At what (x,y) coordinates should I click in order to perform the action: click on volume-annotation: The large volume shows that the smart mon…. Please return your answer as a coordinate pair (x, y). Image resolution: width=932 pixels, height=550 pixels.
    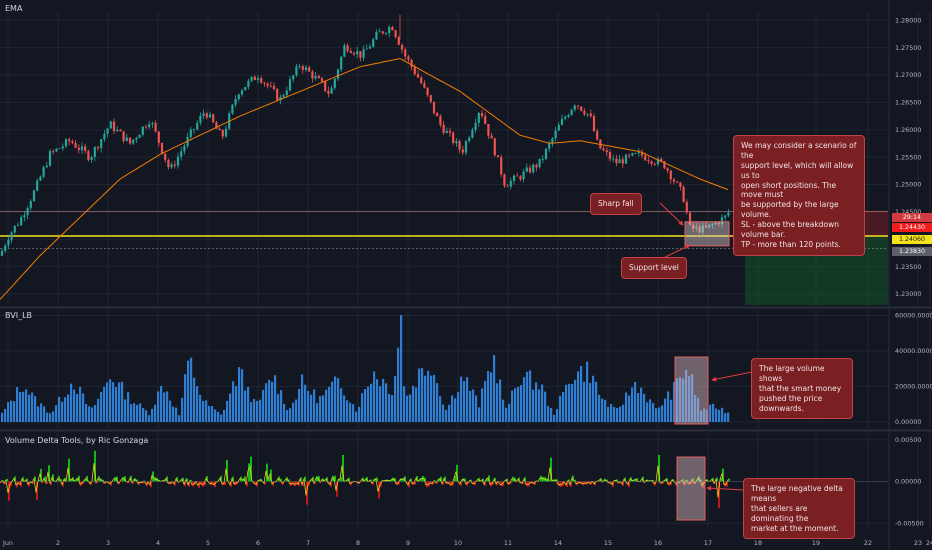
    Looking at the image, I should click on (802, 389).